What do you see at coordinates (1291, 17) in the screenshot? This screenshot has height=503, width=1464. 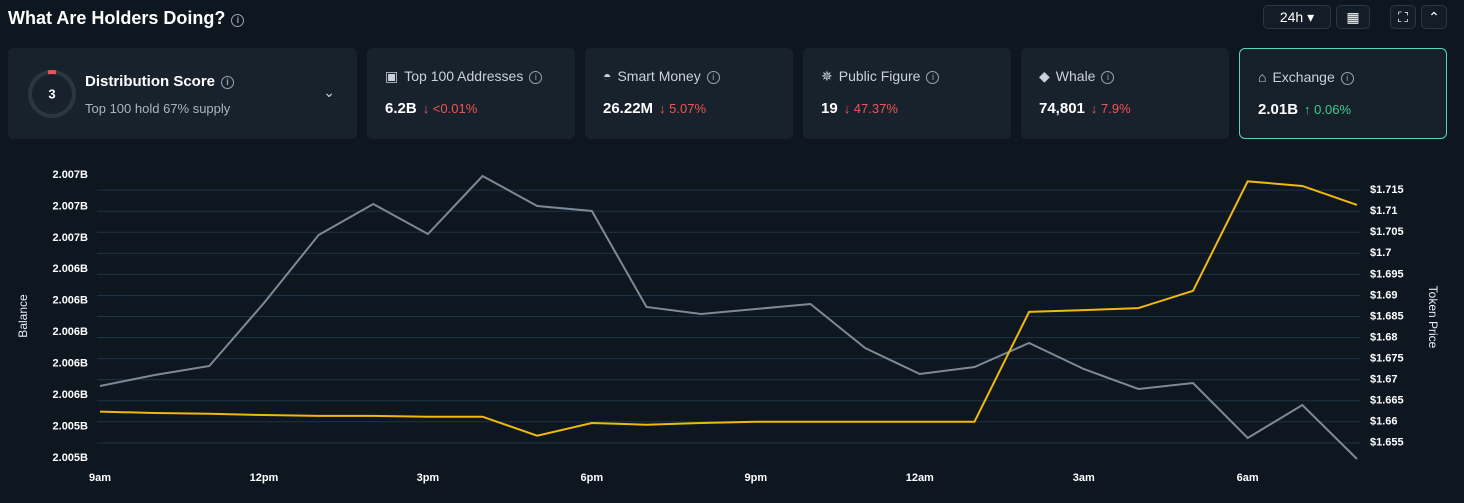 I see `range-label: 24h` at bounding box center [1291, 17].